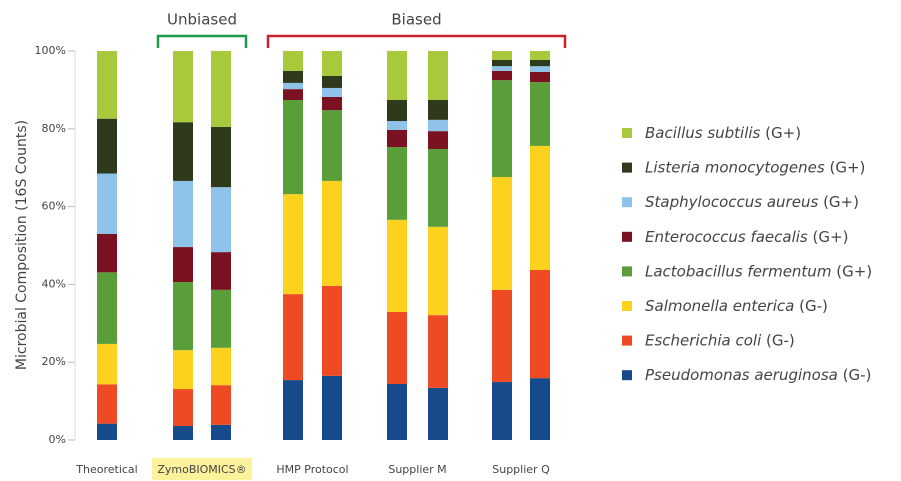  I want to click on y-tick-label: 0%, so click(57, 439).